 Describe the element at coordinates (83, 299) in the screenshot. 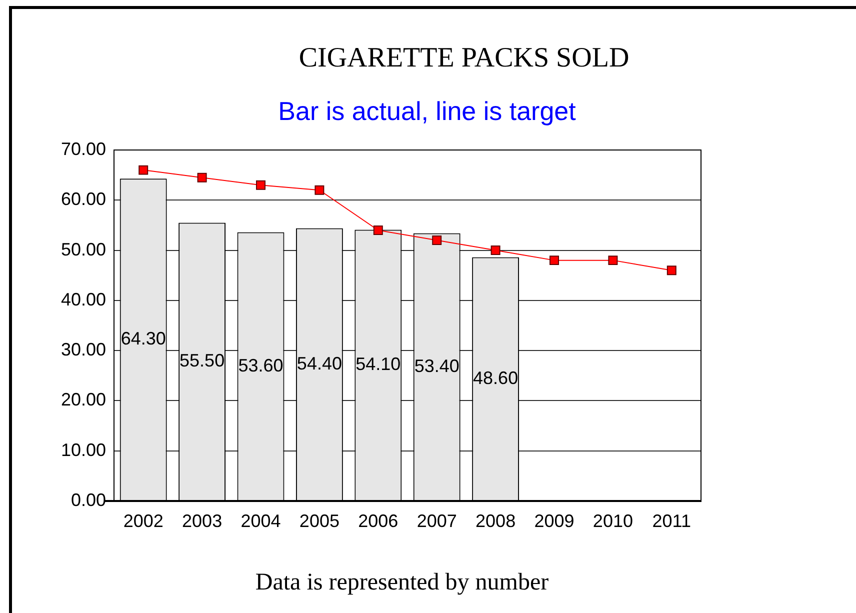

I see `y-tick-label: 40.00` at that location.